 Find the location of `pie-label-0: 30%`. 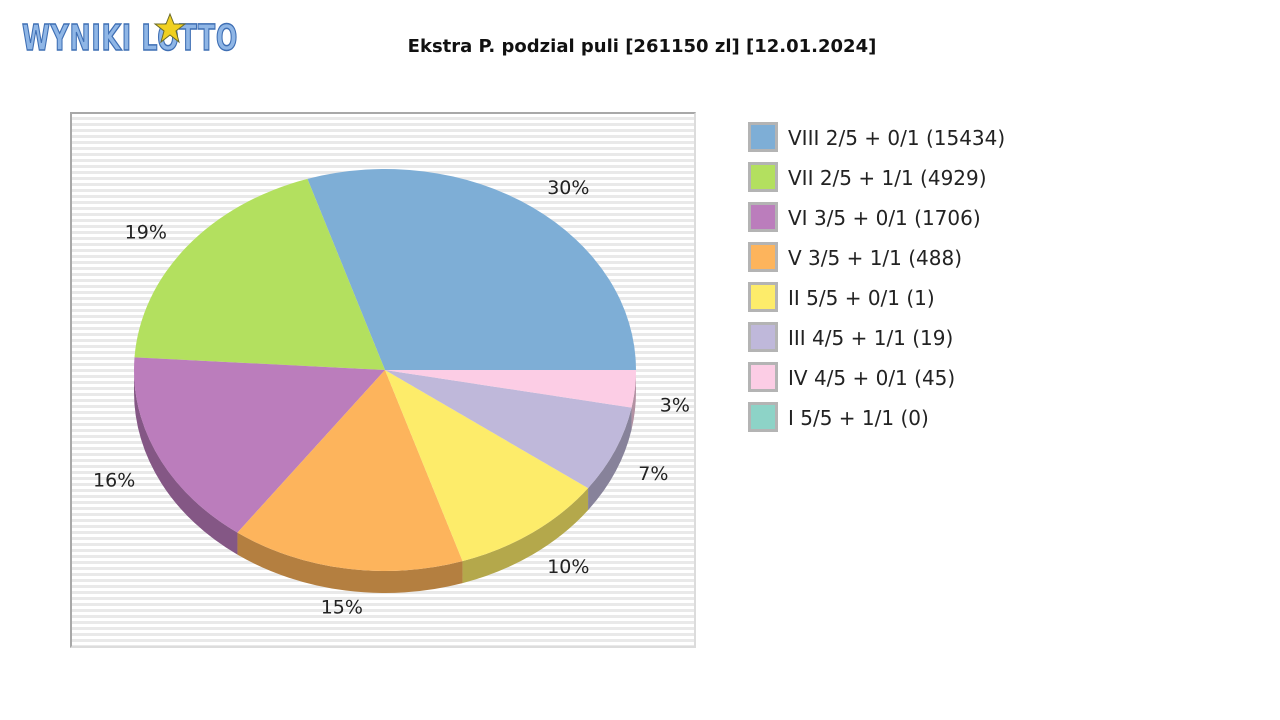

pie-label-0: 30% is located at coordinates (568, 188).